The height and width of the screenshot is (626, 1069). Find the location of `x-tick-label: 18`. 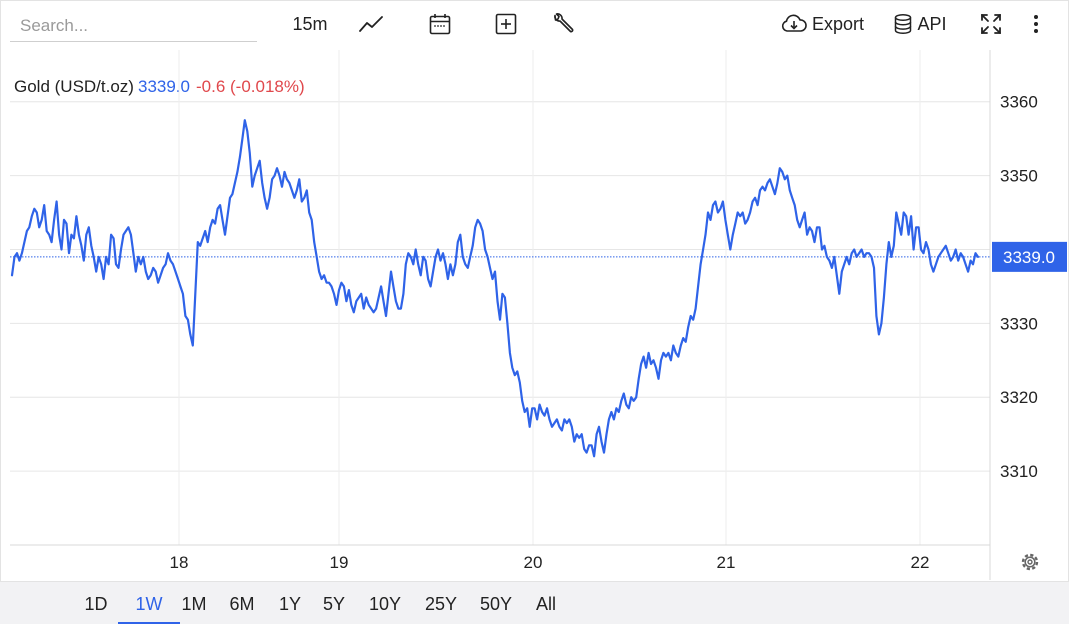

x-tick-label: 18 is located at coordinates (179, 562).